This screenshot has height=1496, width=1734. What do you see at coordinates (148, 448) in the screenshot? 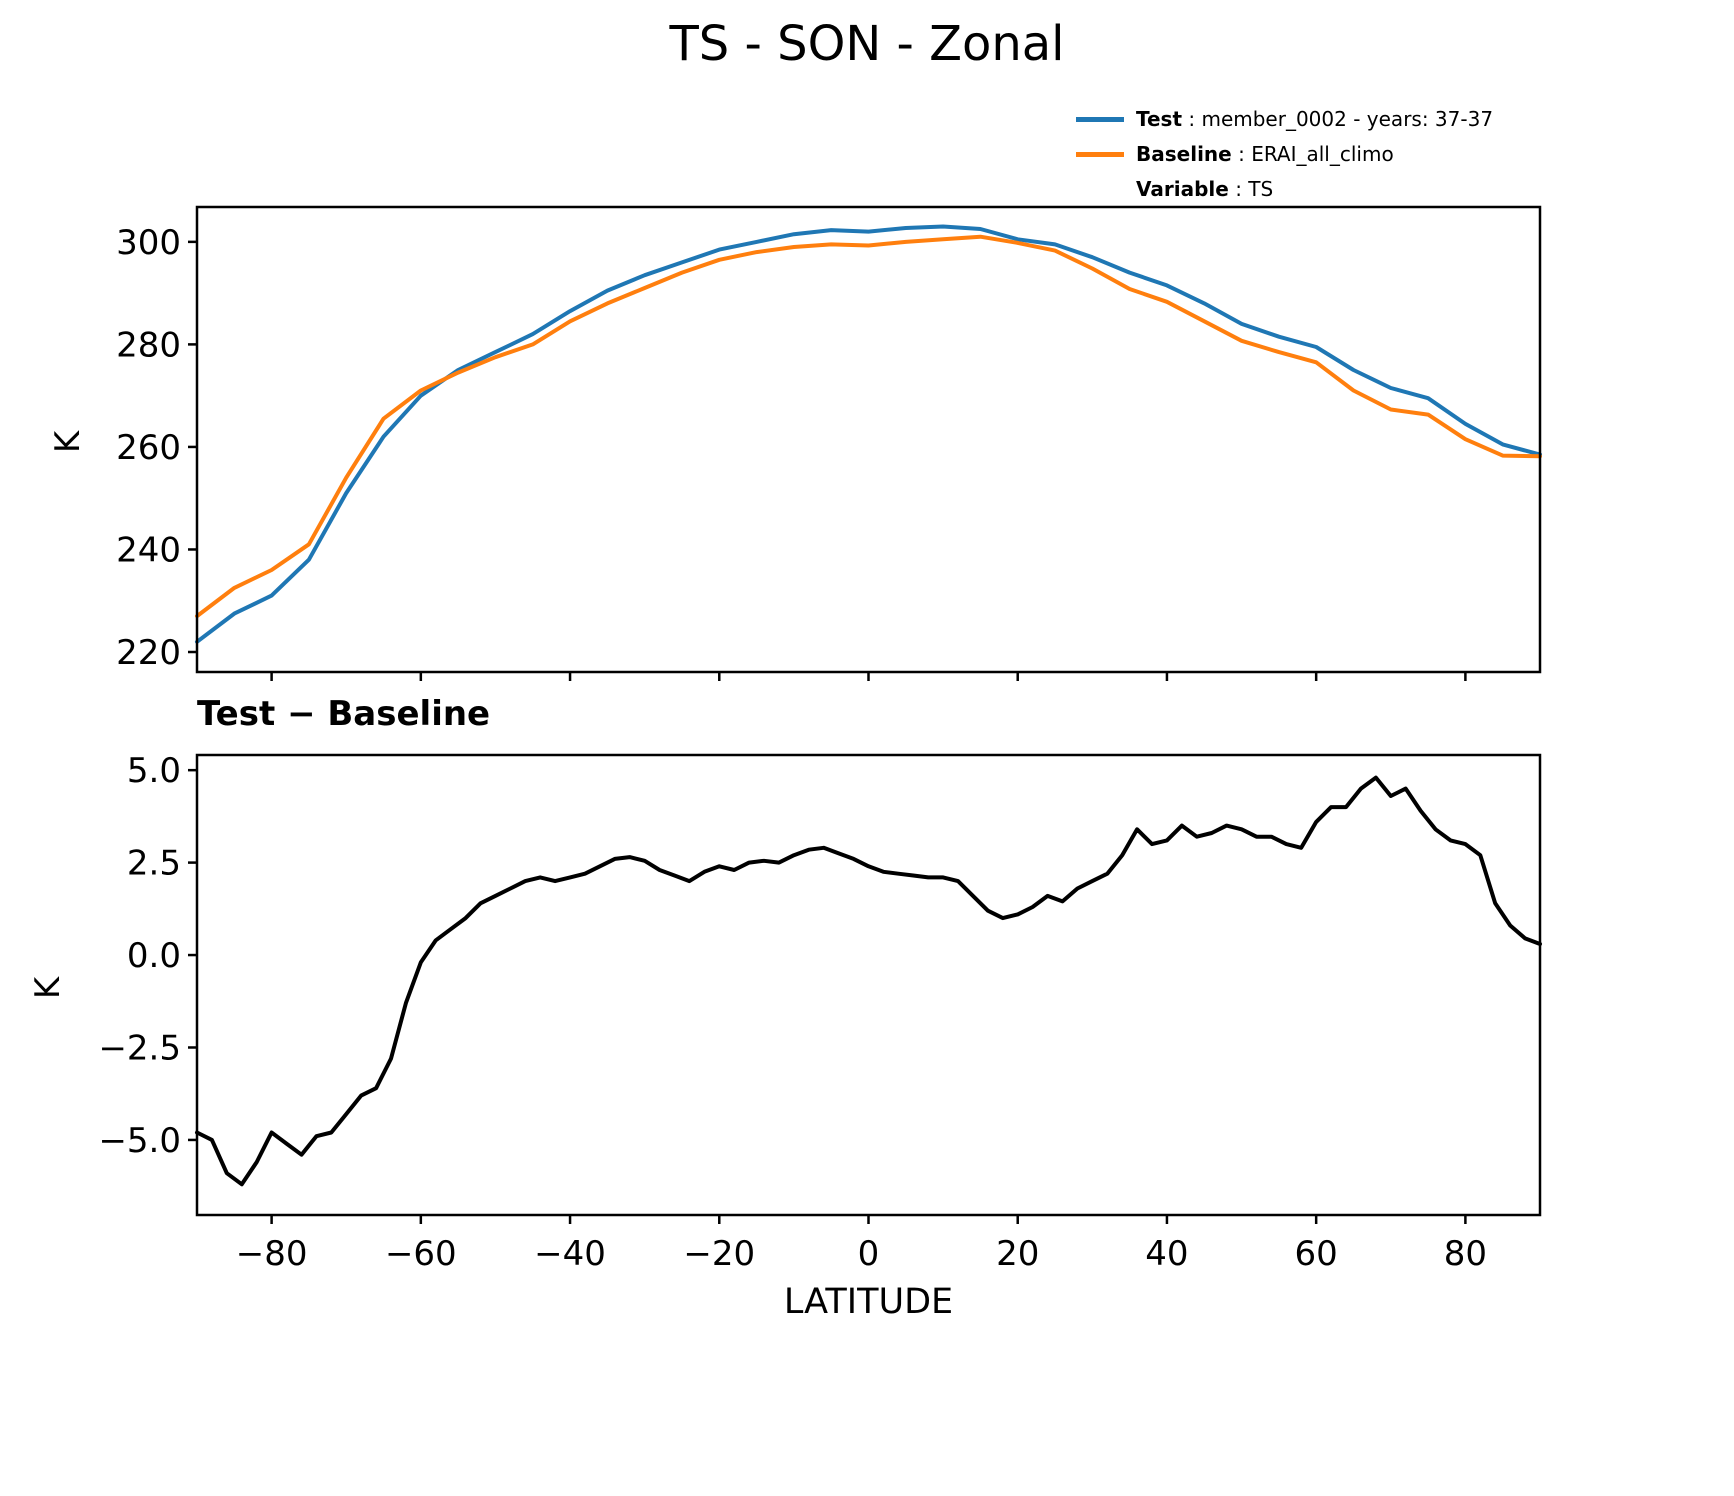
I see `y-tick-label: 260` at bounding box center [148, 448].